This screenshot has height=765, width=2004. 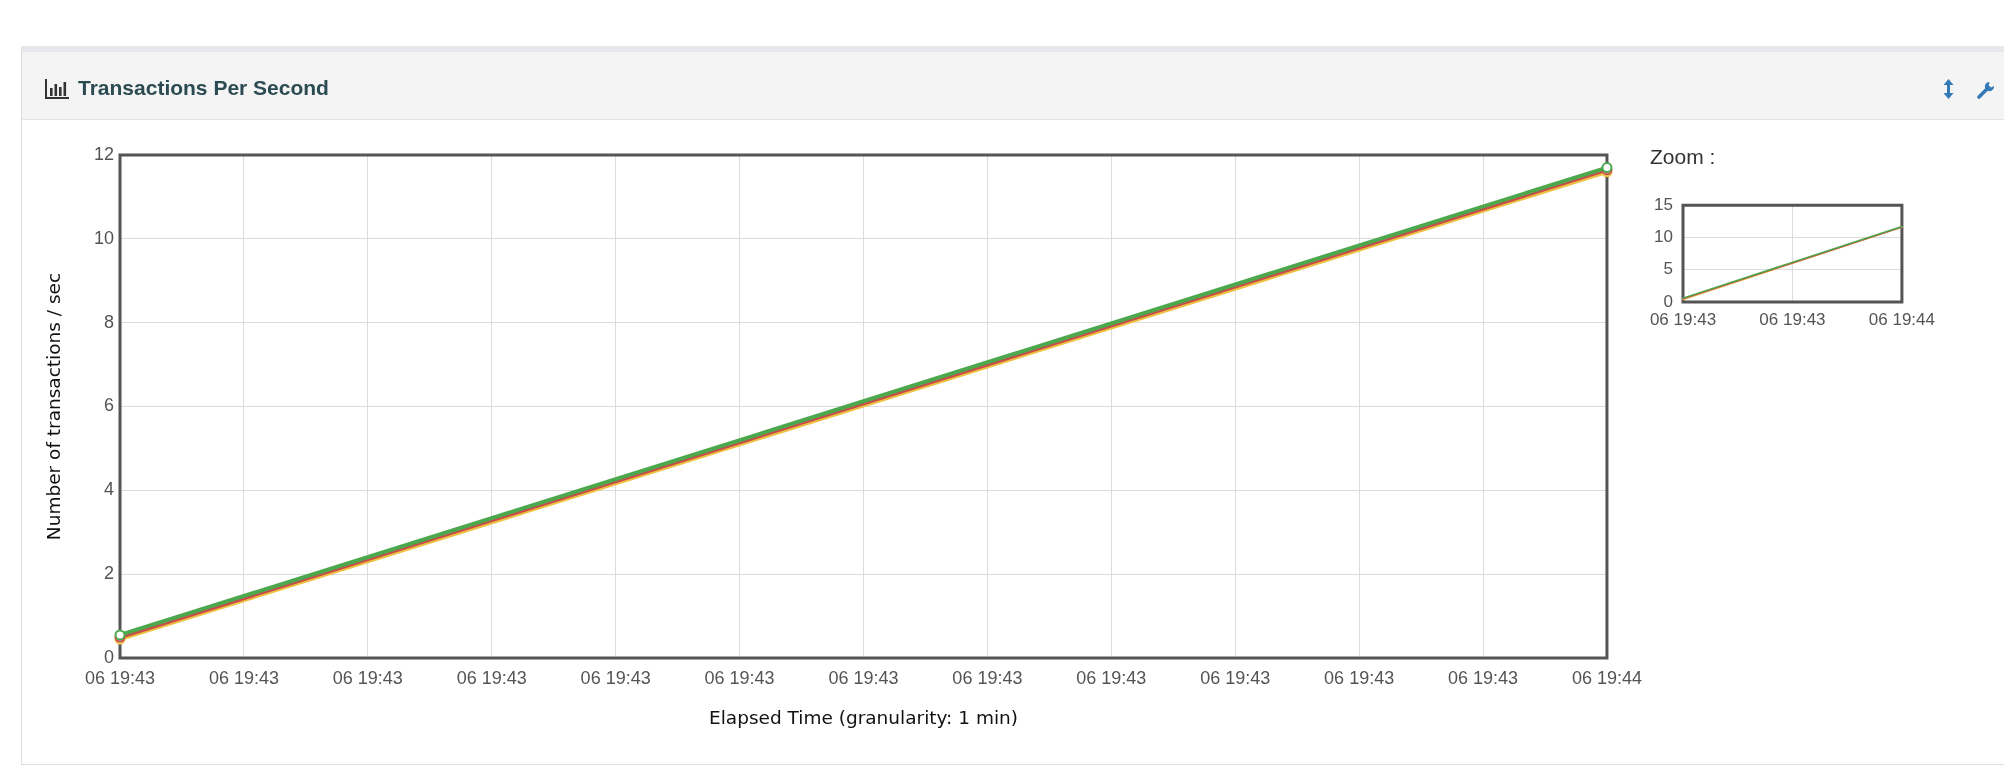 I want to click on y-tick-label: 5, so click(x=1668, y=269).